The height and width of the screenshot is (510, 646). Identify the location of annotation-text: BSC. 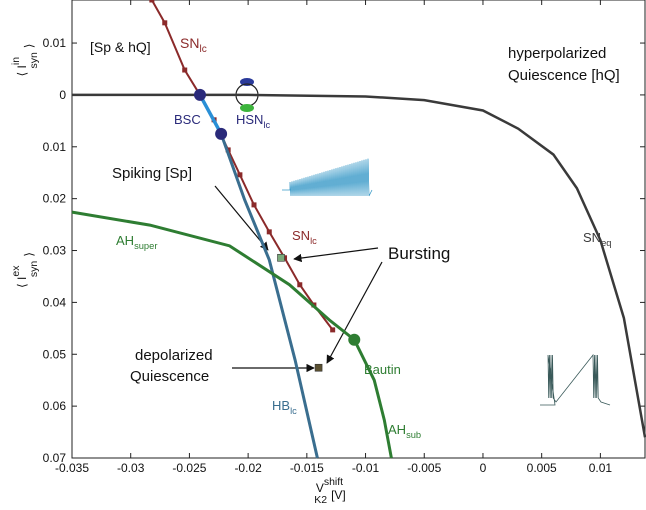
(187, 119).